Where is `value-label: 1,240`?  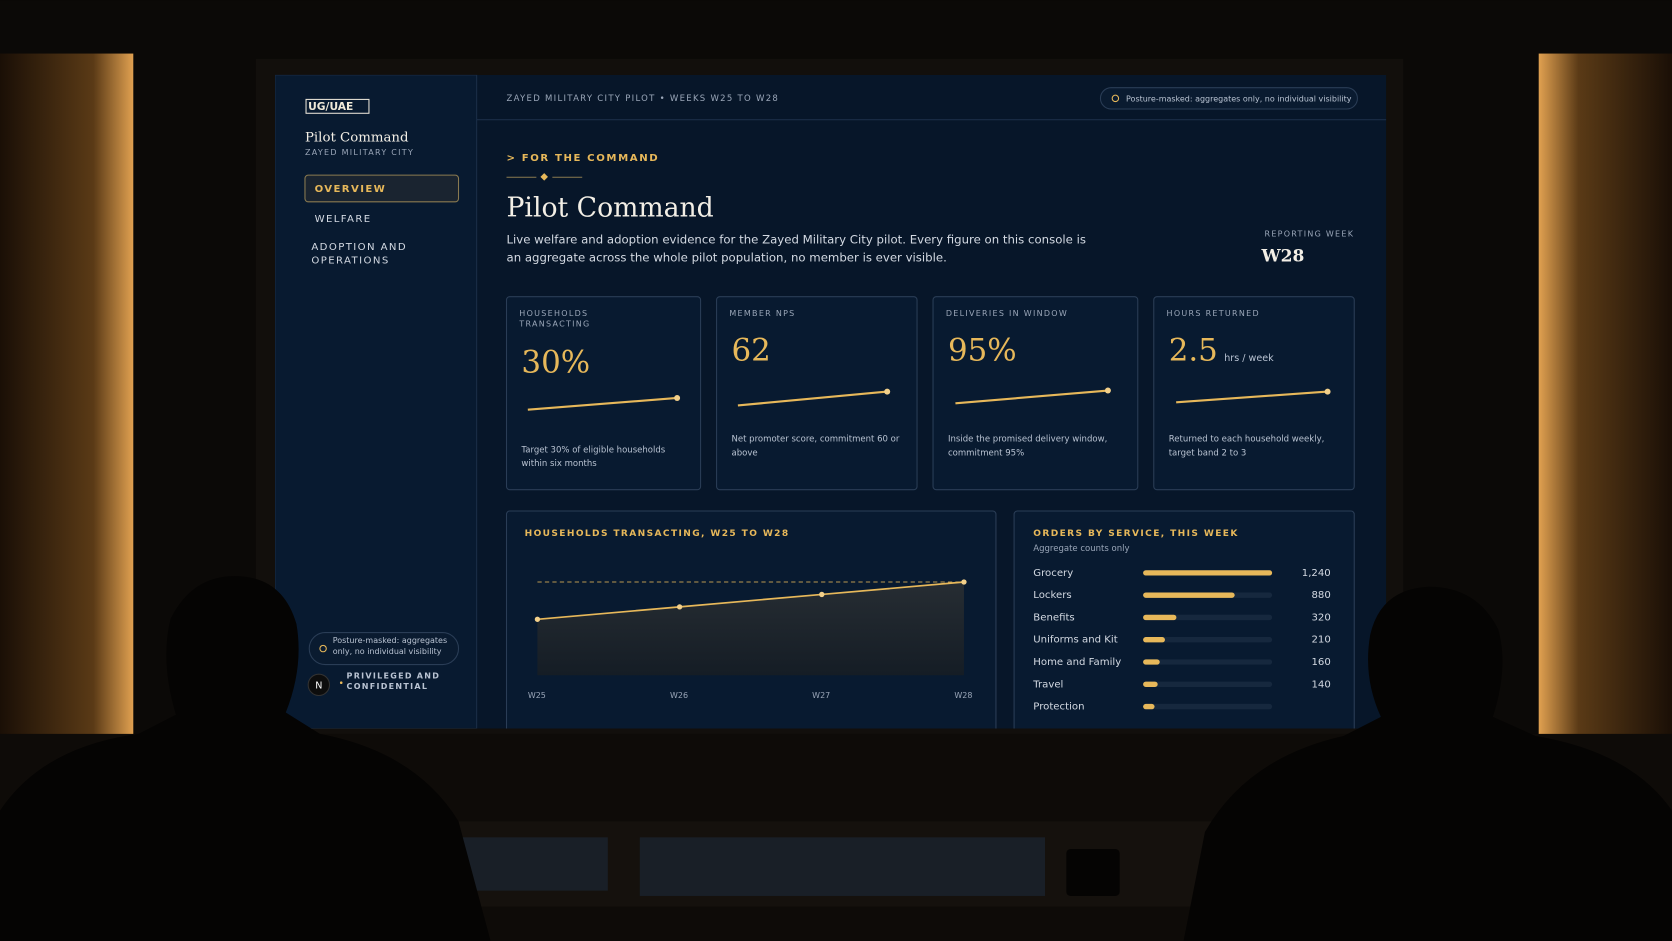 value-label: 1,240 is located at coordinates (1316, 573).